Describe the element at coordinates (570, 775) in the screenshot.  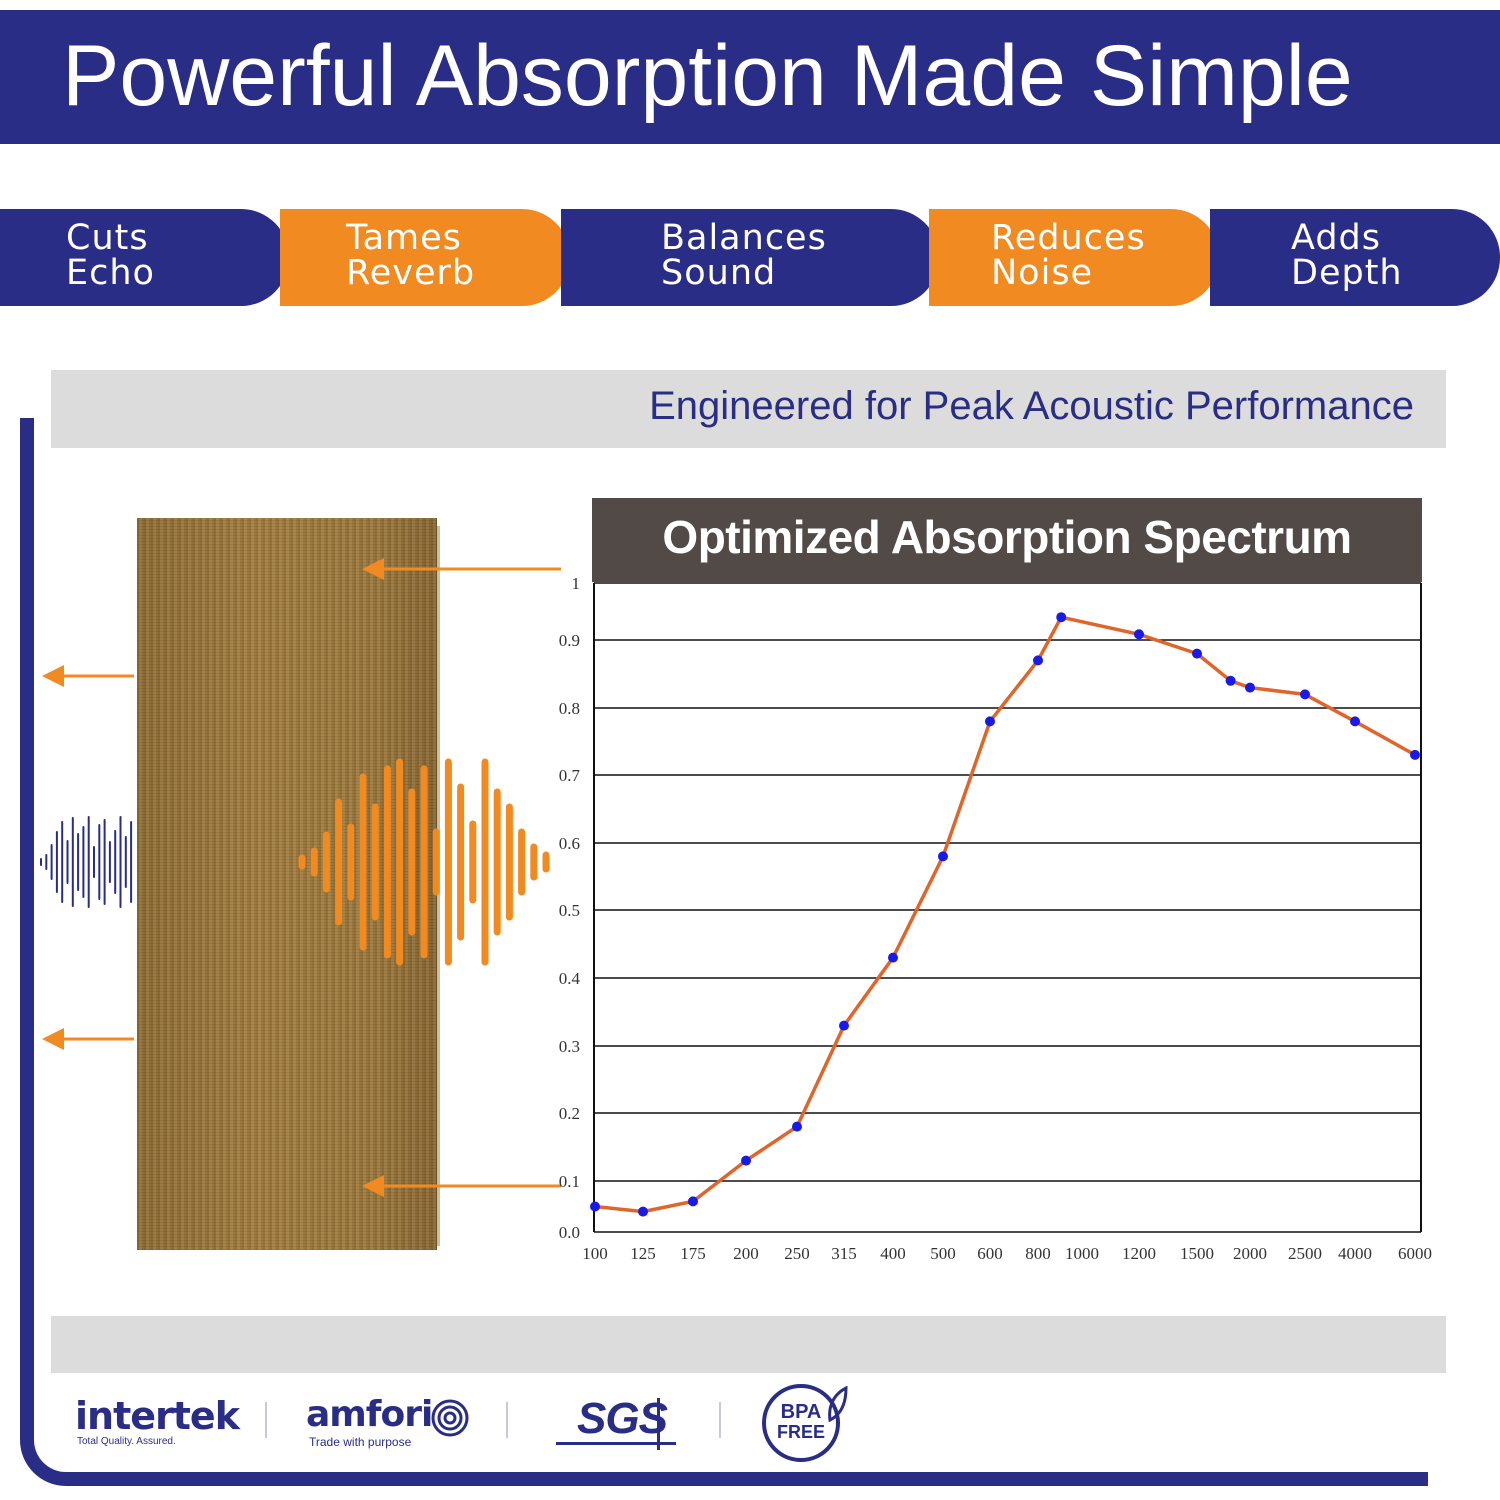
I see `y-tick-label: 0.7` at that location.